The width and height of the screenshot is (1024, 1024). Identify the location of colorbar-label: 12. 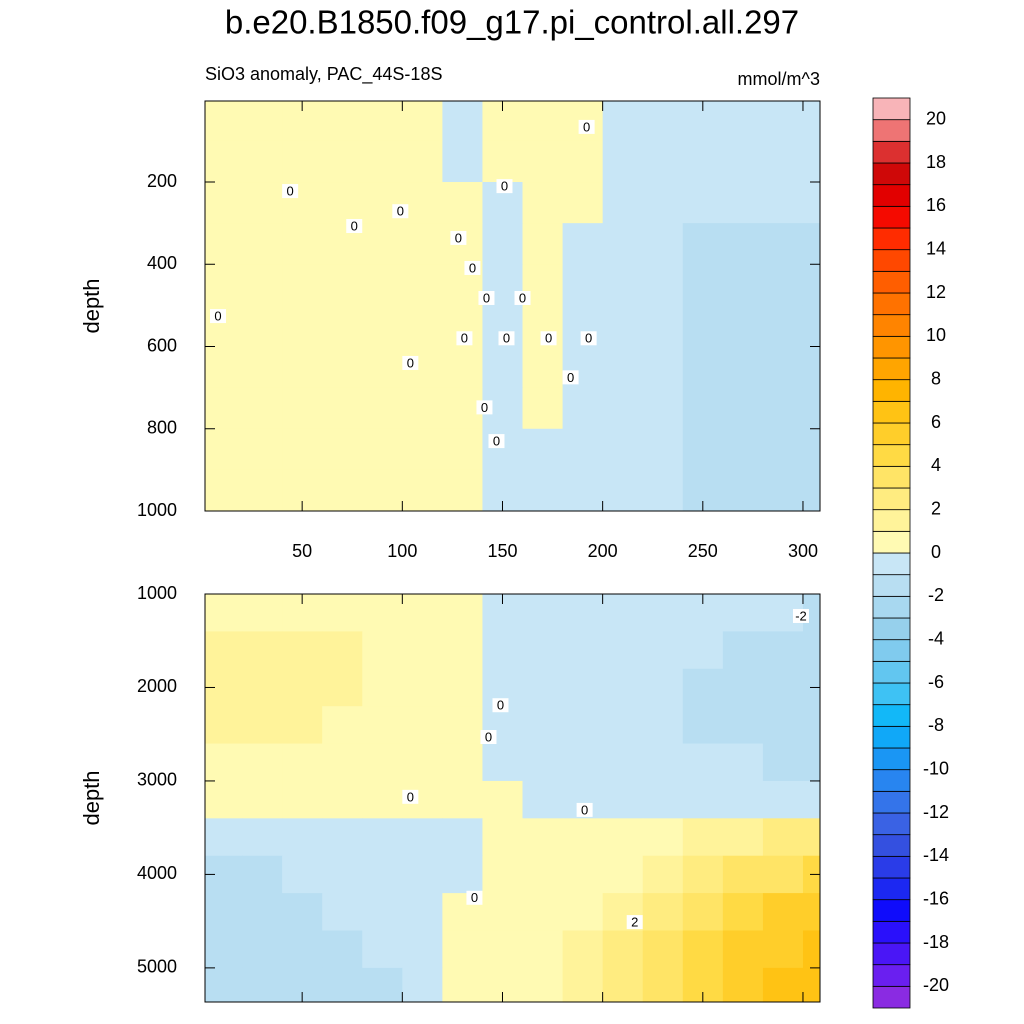
(936, 292).